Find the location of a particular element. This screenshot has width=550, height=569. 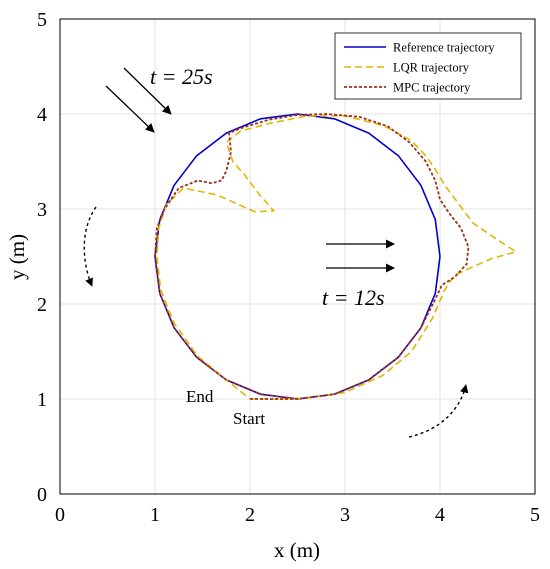

legend-box is located at coordinates (428, 66).